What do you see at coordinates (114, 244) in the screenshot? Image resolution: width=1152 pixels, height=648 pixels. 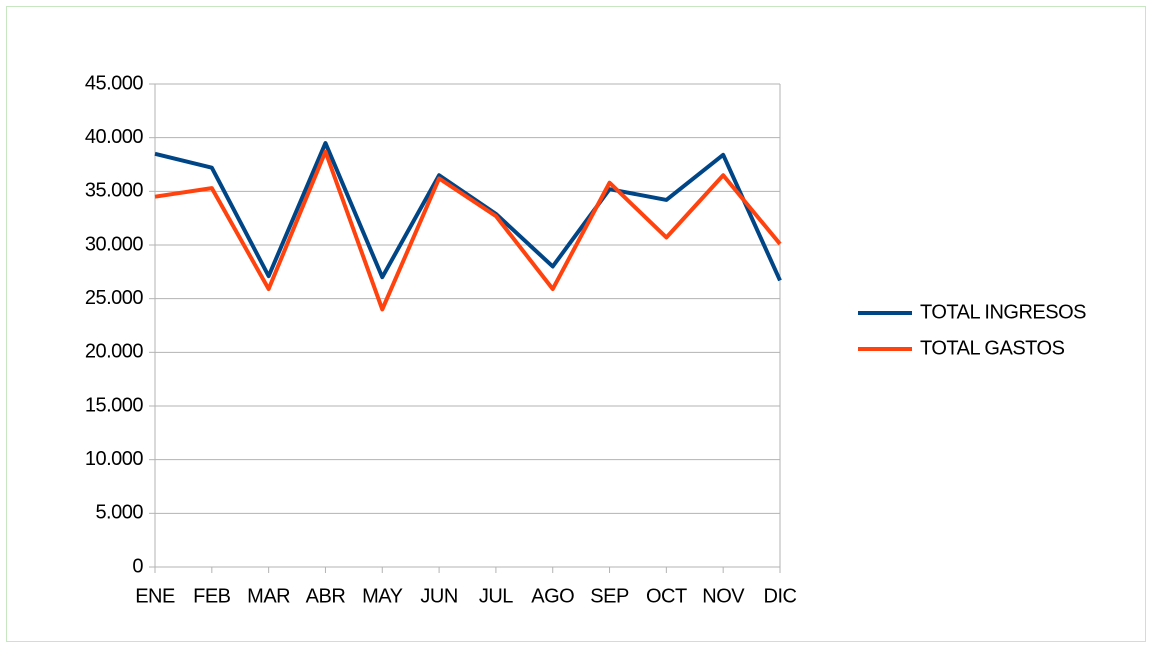 I see `y-tick-label: 30.000` at bounding box center [114, 244].